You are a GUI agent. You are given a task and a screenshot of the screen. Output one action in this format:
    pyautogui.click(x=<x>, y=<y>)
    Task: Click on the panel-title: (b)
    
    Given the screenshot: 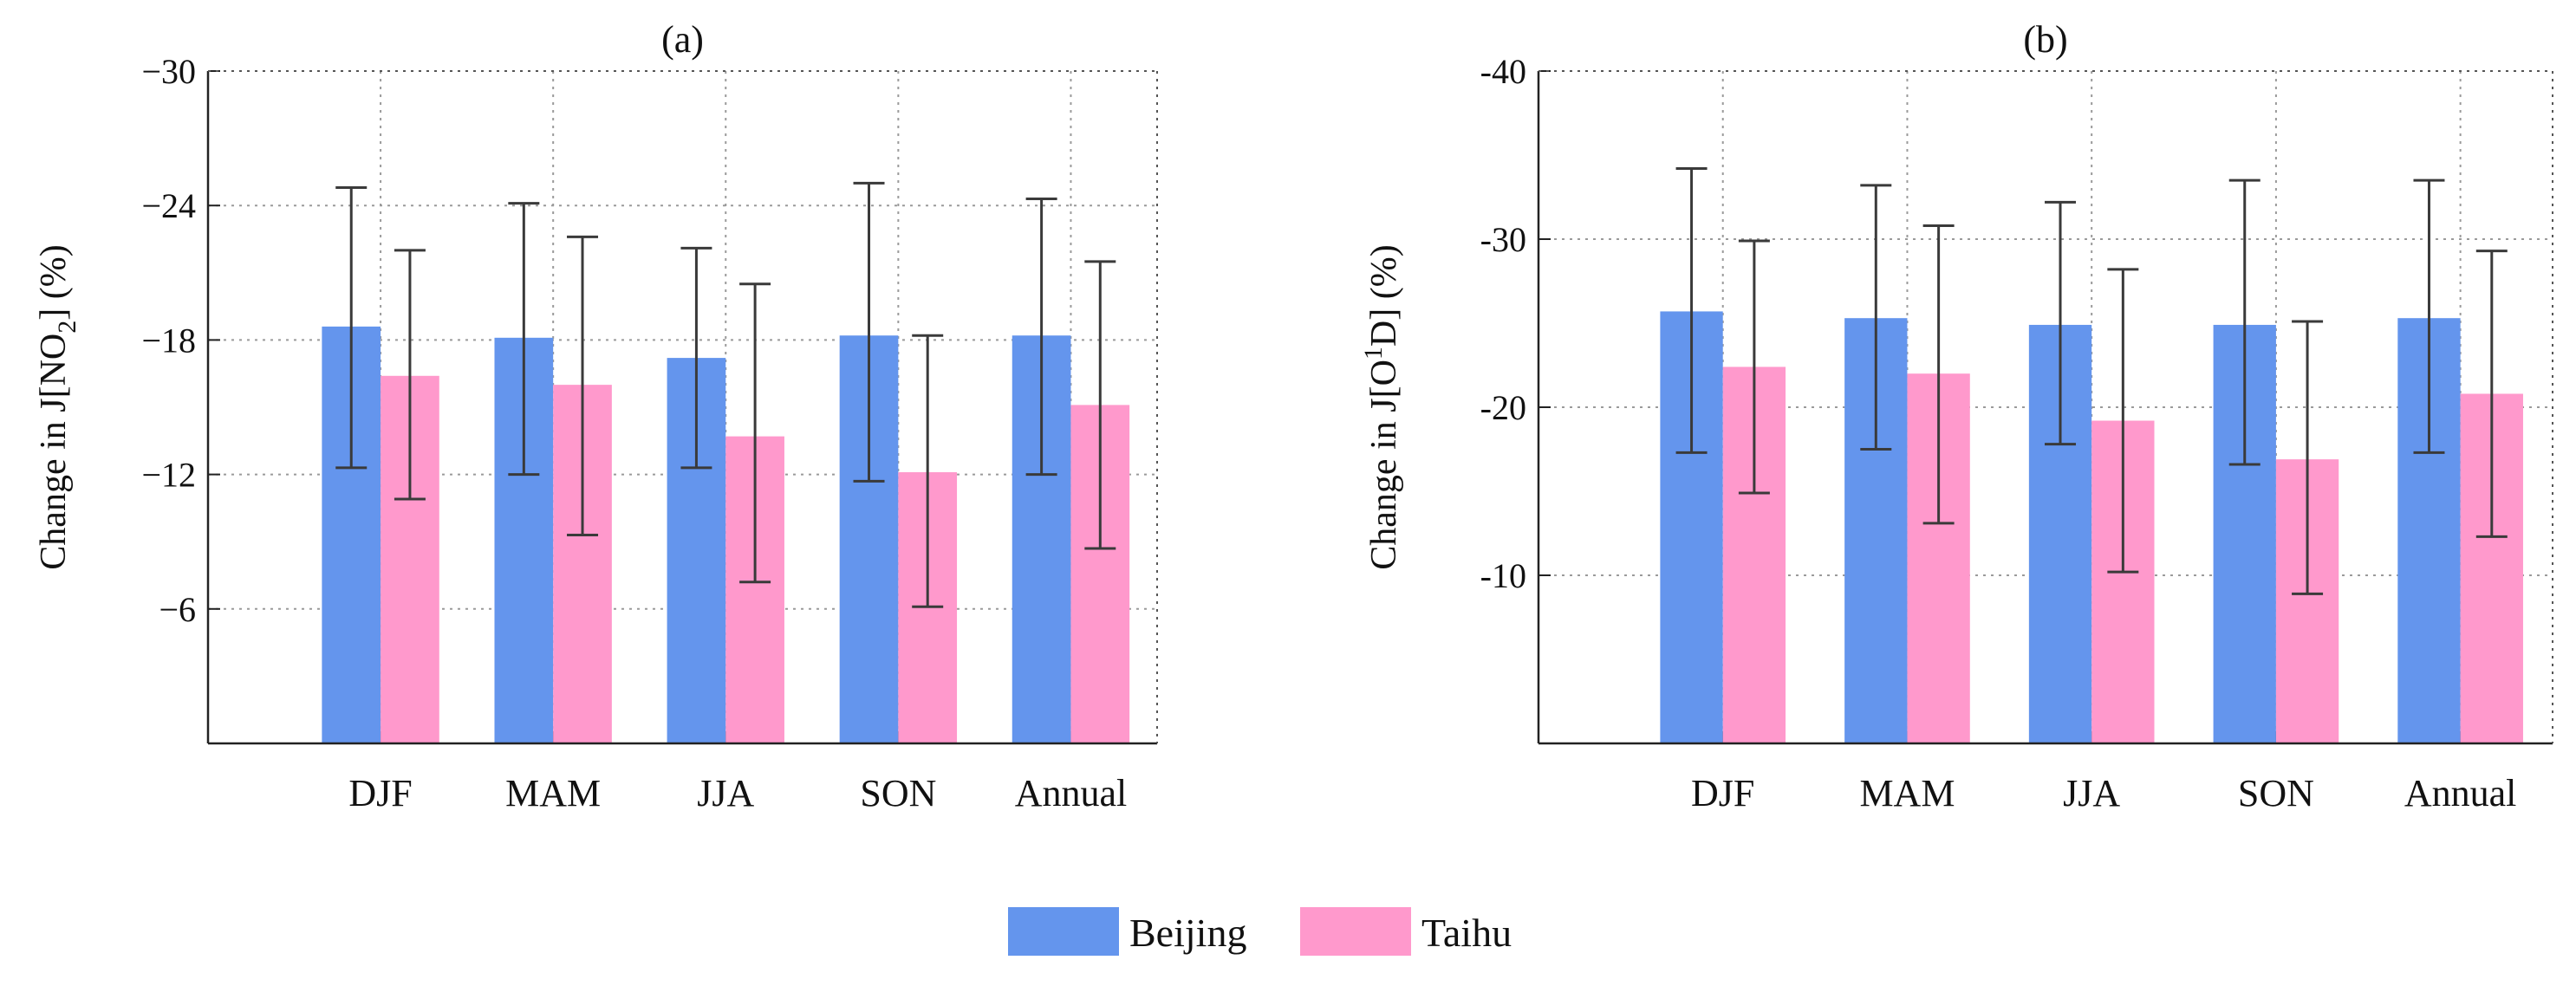 What is the action you would take?
    pyautogui.click(x=2045, y=40)
    